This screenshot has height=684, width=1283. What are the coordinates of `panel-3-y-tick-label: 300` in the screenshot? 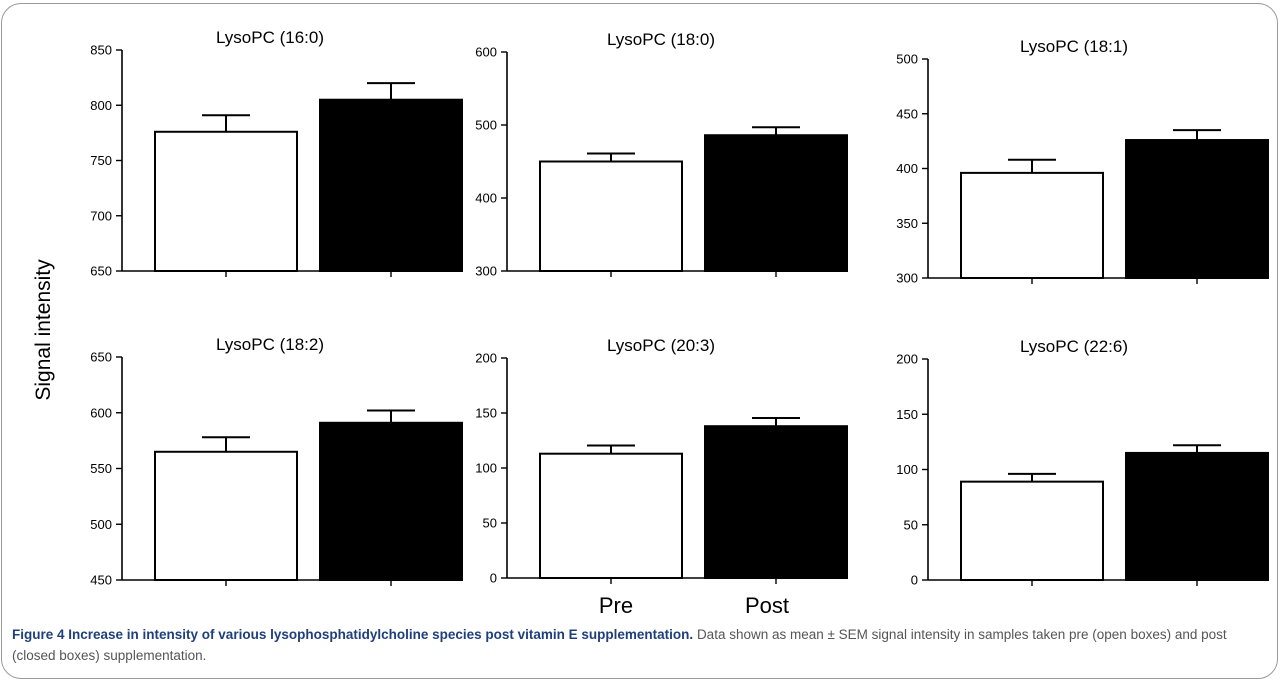 It's located at (907, 278).